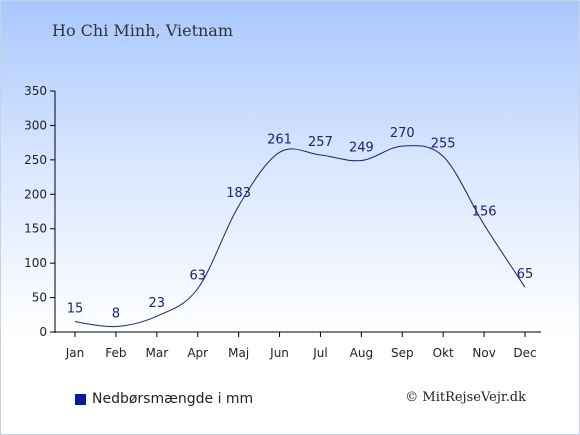 The image size is (580, 435). What do you see at coordinates (279, 139) in the screenshot?
I see `data-label: 261` at bounding box center [279, 139].